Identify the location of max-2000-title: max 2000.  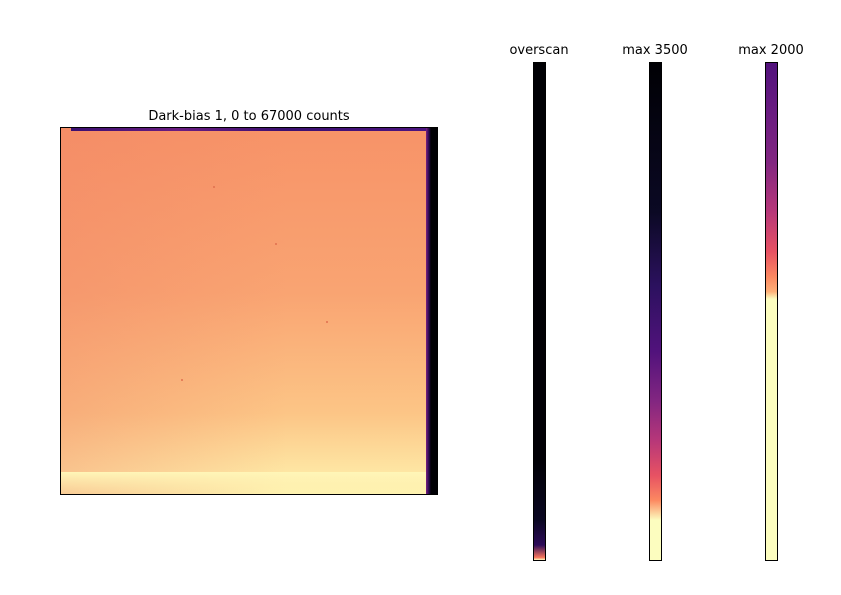
(771, 50).